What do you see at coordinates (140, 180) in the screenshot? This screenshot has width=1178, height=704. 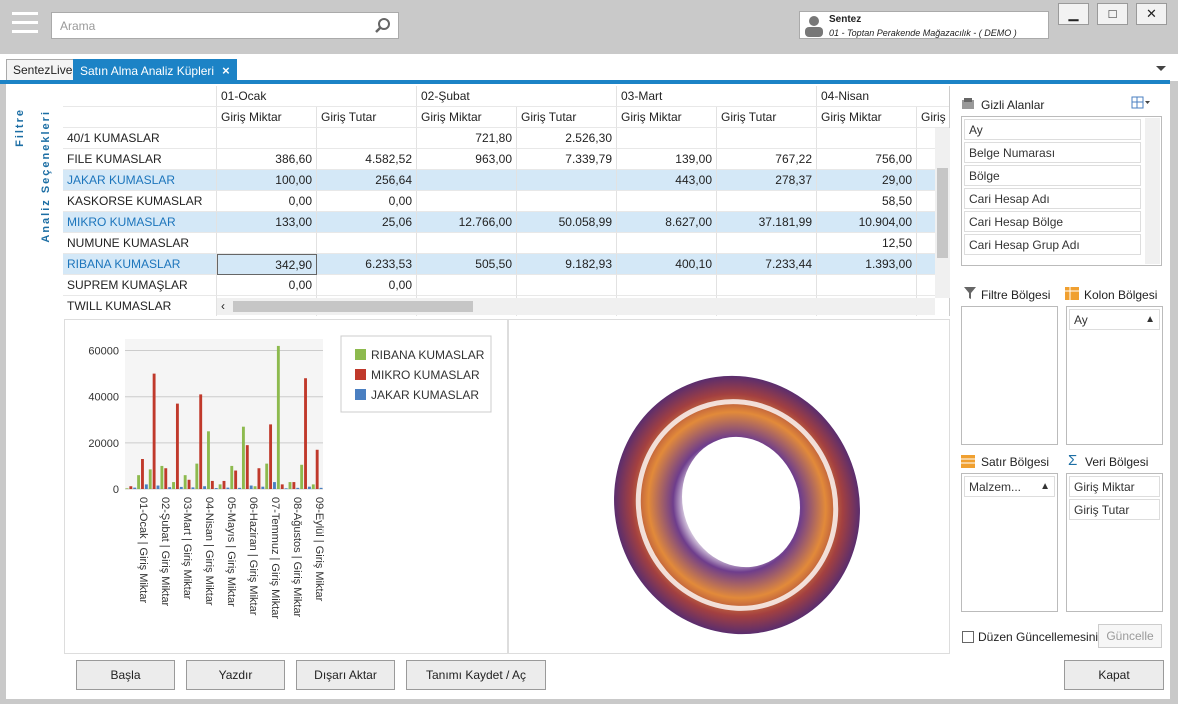 I see `row-label: JAKAR KUMASLAR` at bounding box center [140, 180].